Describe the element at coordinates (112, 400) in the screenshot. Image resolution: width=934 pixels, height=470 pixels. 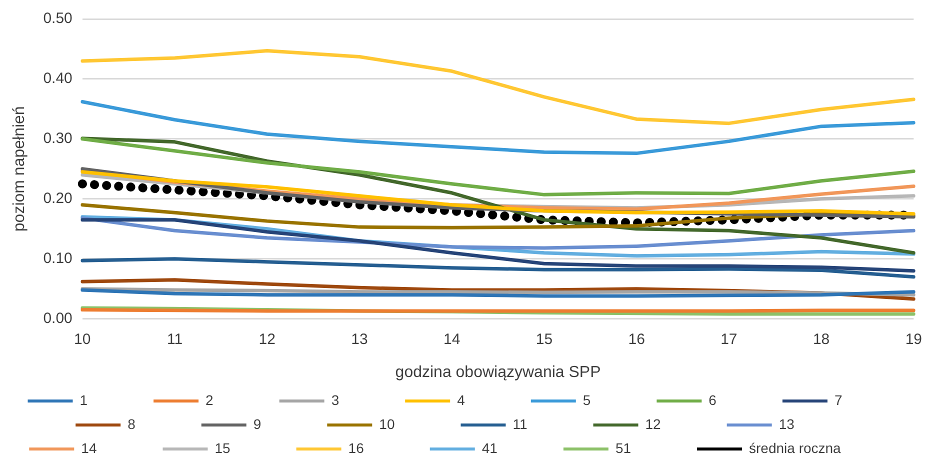
I see `legend-label: 1` at that location.